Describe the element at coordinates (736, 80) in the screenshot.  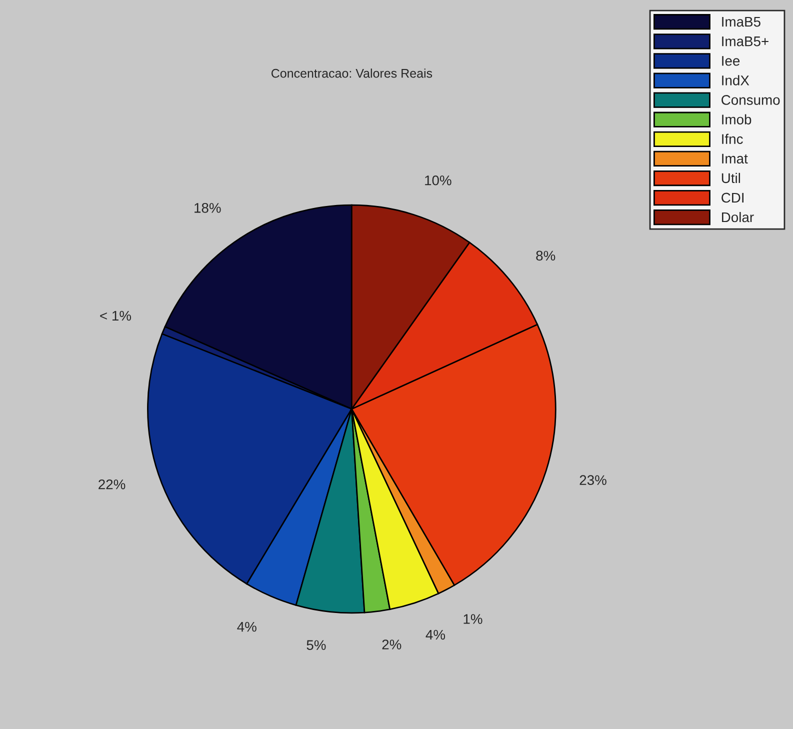
I see `legend-label: IndX` at that location.